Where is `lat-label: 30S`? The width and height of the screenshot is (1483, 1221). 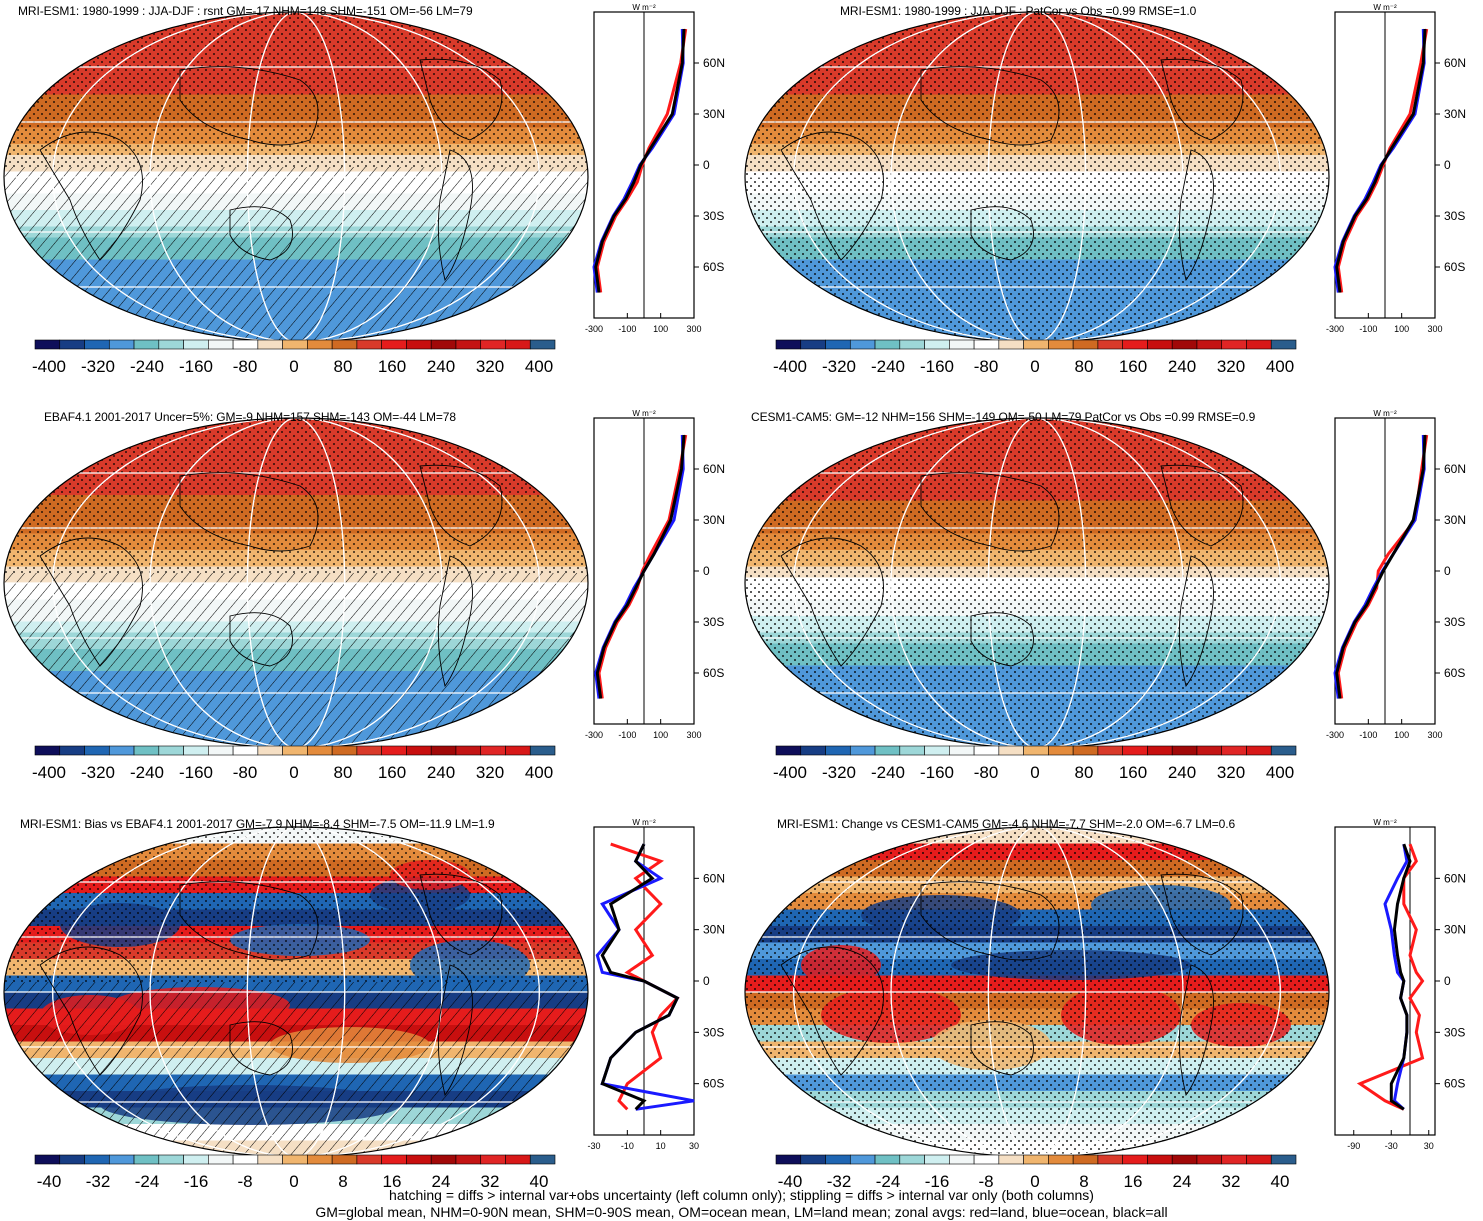 lat-label: 30S is located at coordinates (713, 1032).